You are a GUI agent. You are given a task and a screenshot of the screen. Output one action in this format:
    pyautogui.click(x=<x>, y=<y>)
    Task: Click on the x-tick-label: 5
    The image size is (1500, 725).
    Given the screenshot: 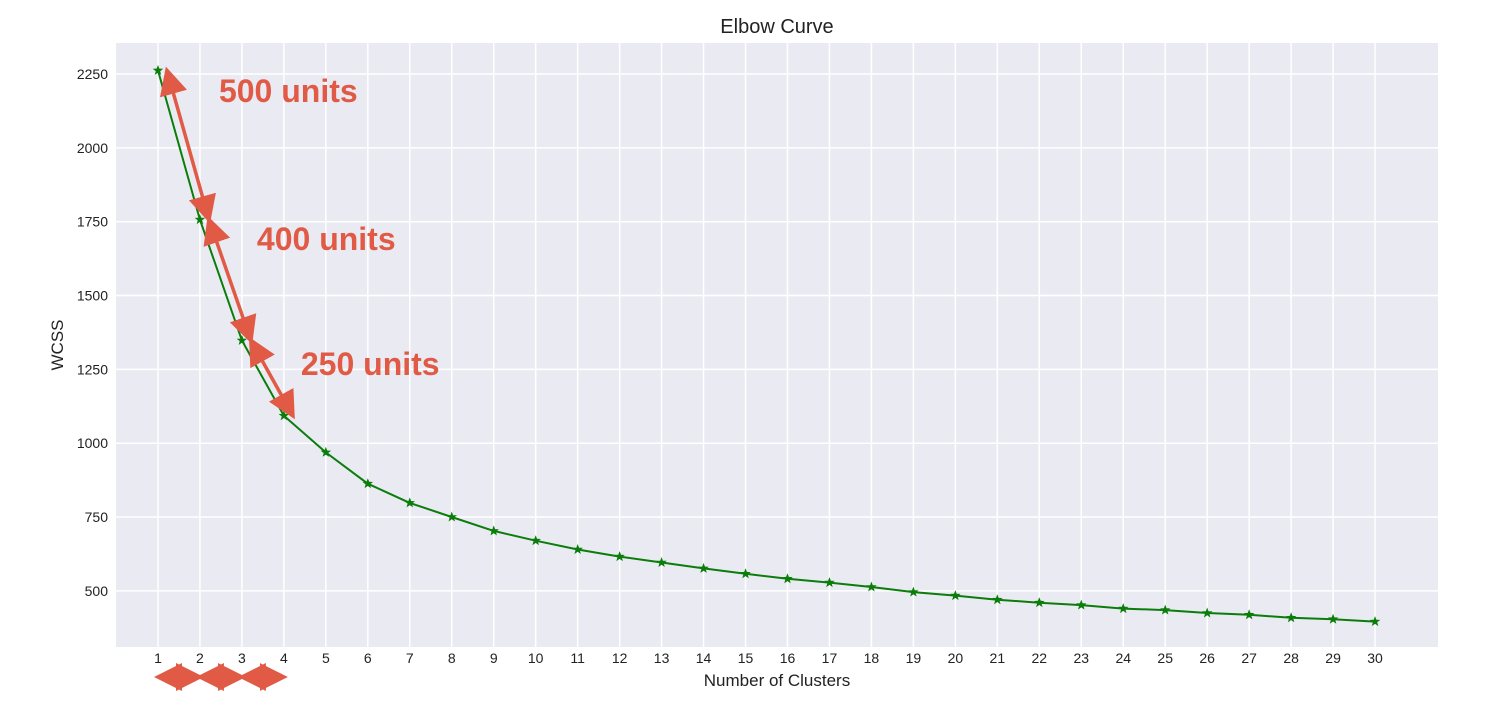 What is the action you would take?
    pyautogui.click(x=326, y=658)
    